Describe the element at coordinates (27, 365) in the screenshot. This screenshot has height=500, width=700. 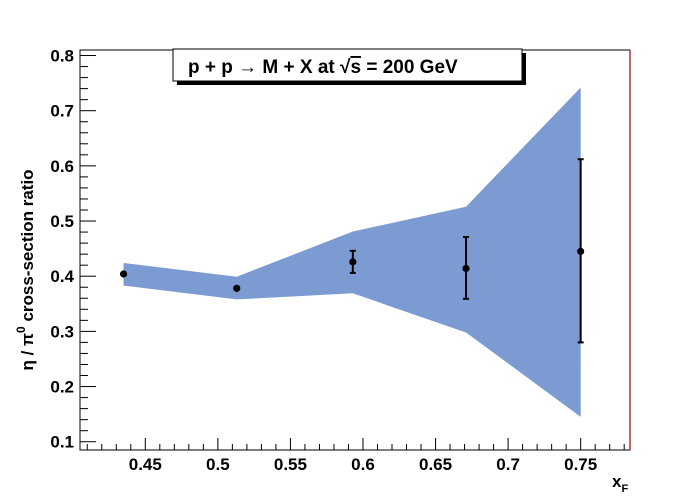
I see `y-axis-eta: η` at that location.